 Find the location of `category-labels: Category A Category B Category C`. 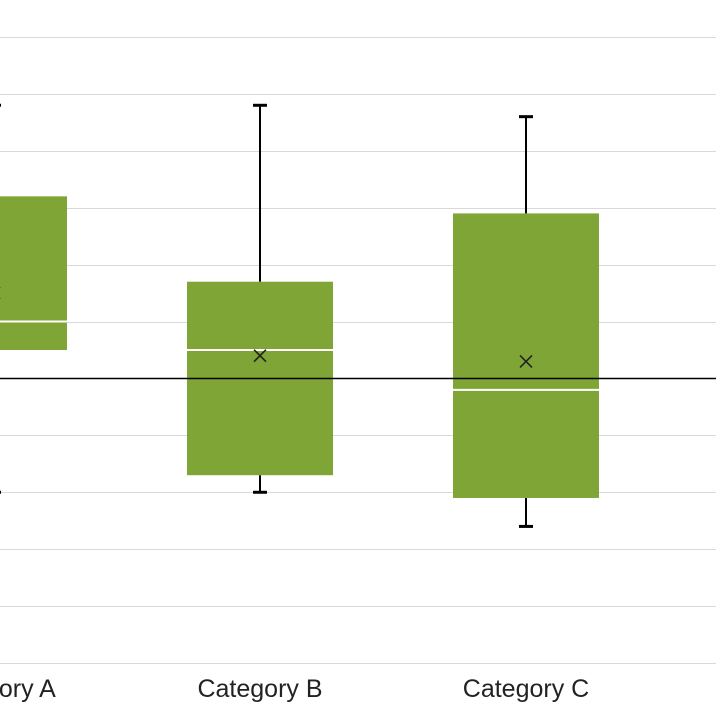

category-labels: Category A Category B Category C is located at coordinates (294, 689).